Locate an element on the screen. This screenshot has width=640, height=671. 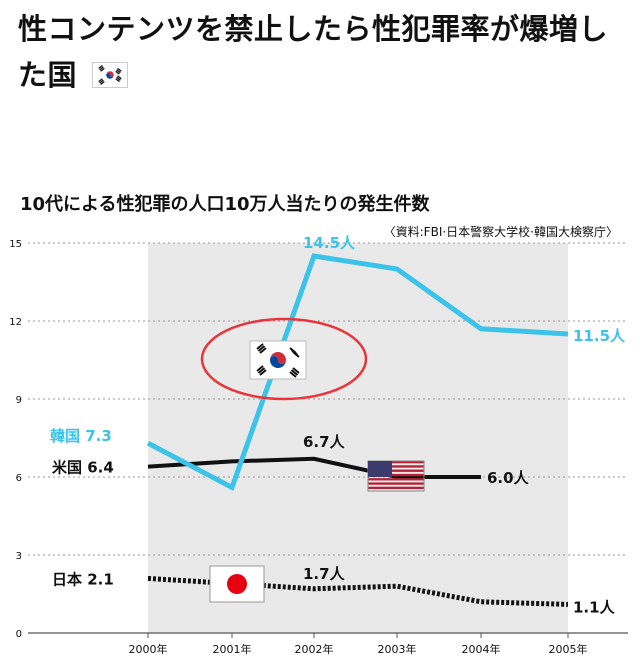
y-tick-label: 0 is located at coordinates (19, 634).